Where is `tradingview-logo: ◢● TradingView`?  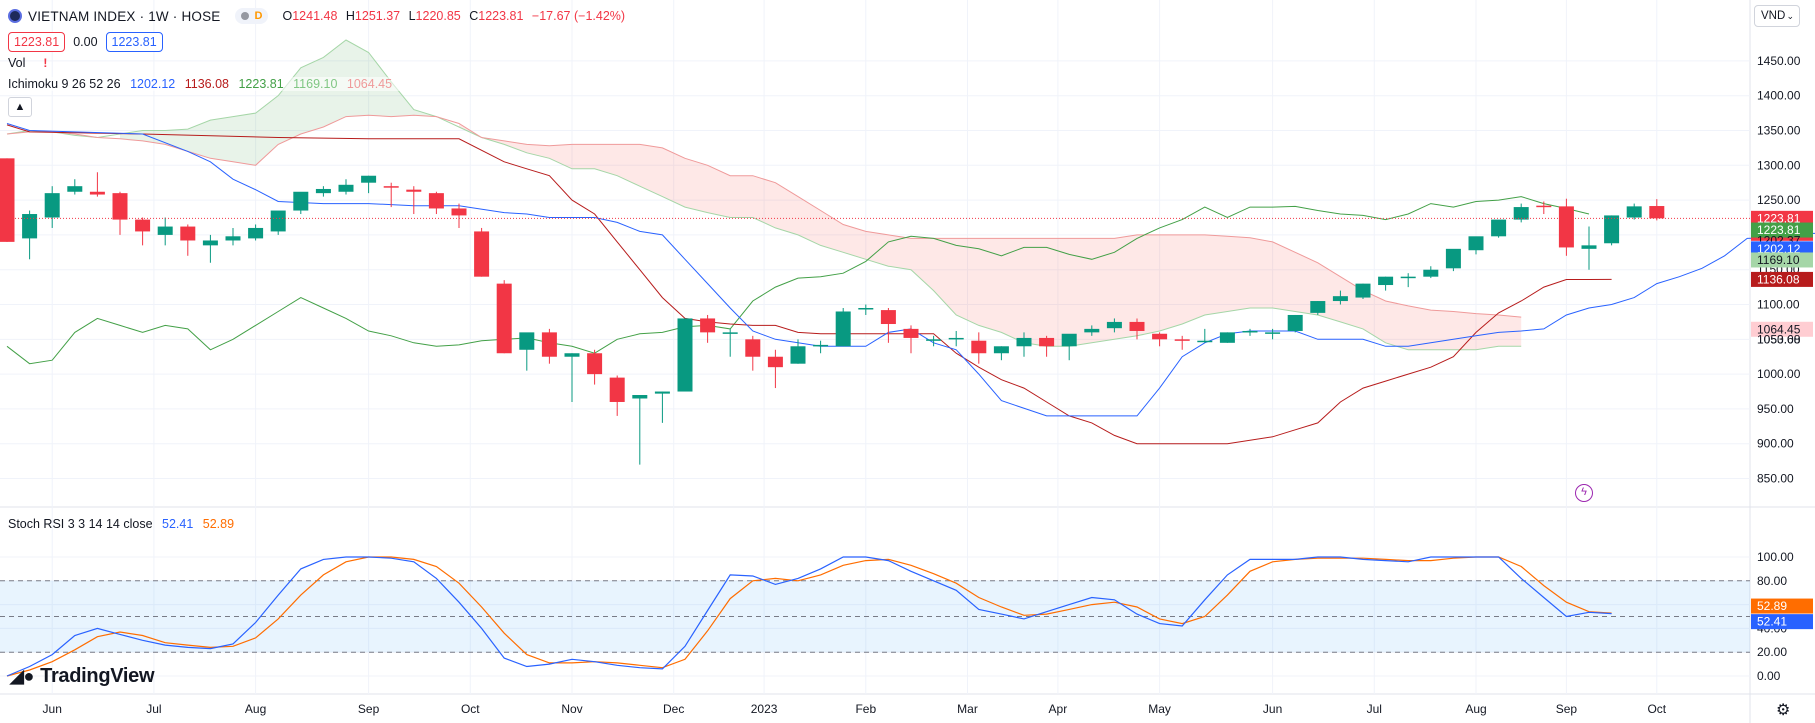
tradingview-logo: ◢● TradingView is located at coordinates (82, 676).